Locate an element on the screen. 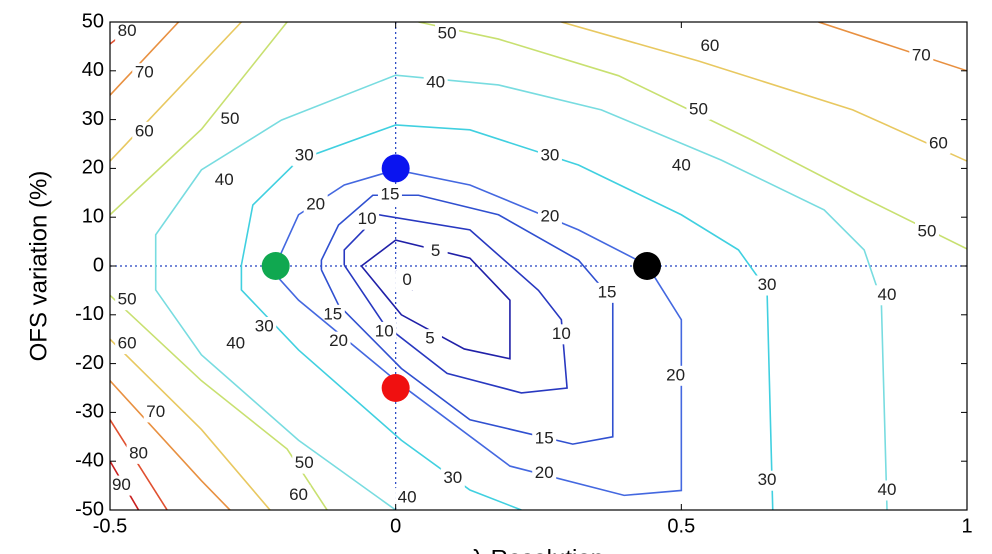 The width and height of the screenshot is (992, 554). y-tick-label: 10 is located at coordinates (93, 216).